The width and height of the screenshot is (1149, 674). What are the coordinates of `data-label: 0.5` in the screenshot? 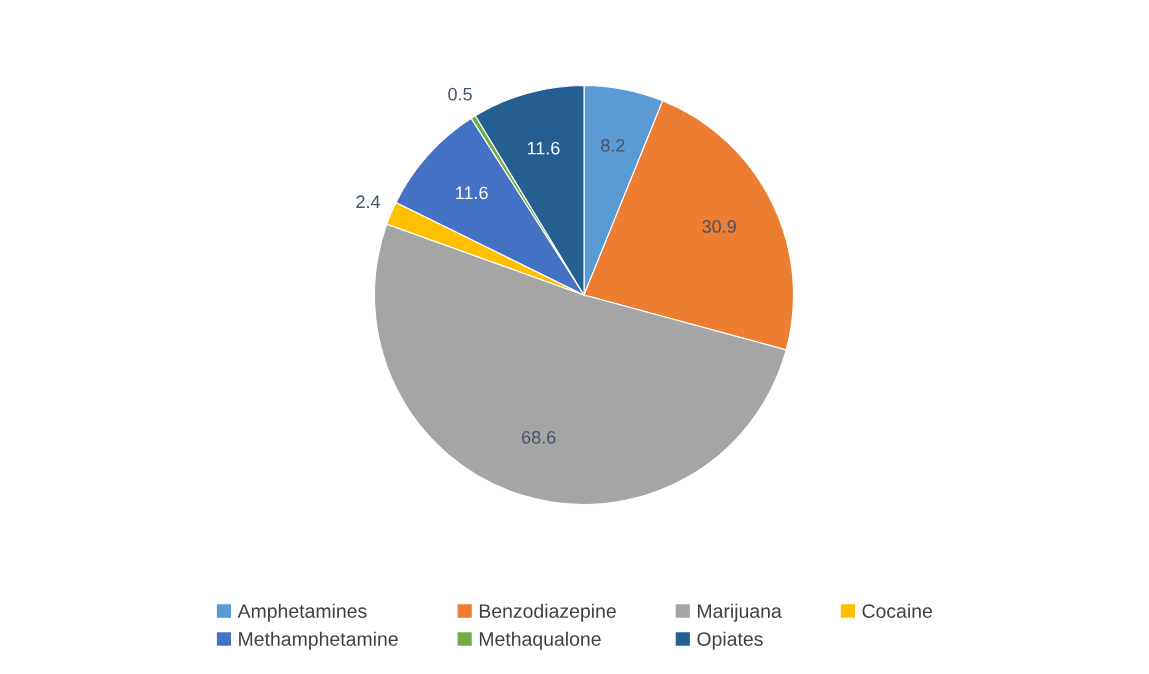 It's located at (460, 94).